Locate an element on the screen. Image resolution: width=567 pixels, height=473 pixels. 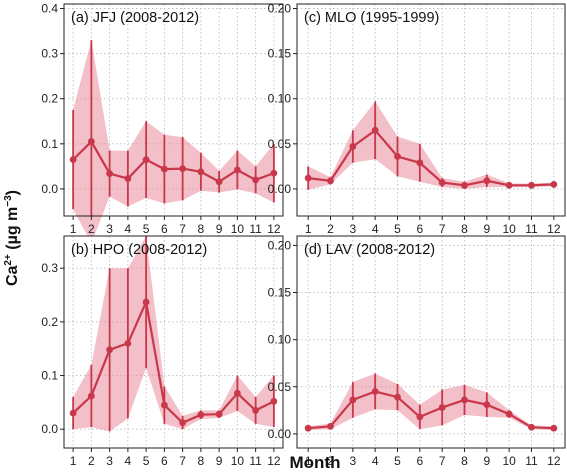
y-tick-label: 0.4 is located at coordinates (49, 9).